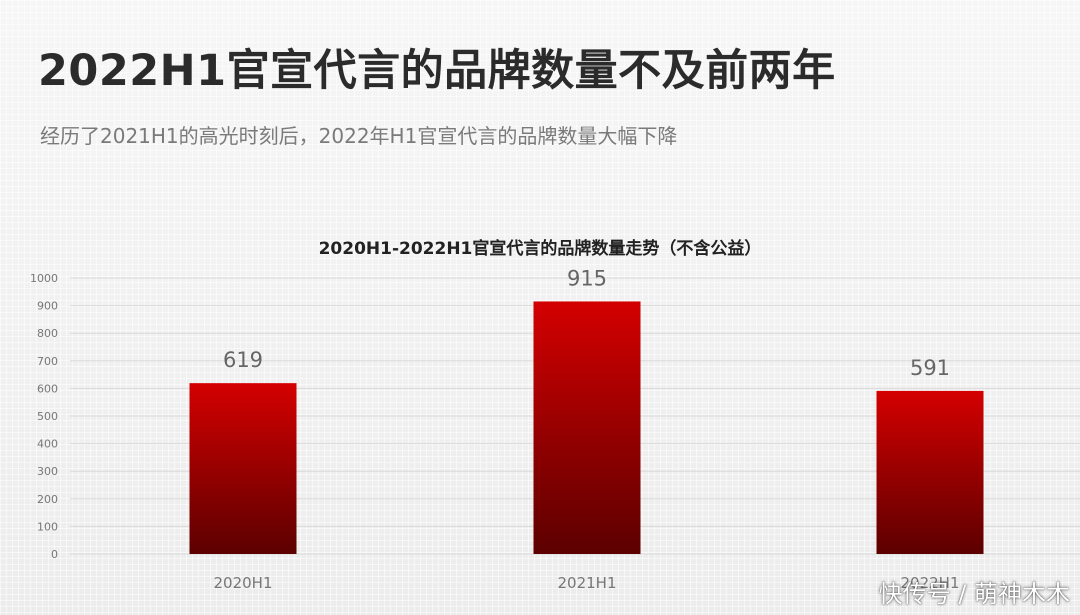 The image size is (1080, 615). I want to click on x-tick-label: 2021H1, so click(587, 583).